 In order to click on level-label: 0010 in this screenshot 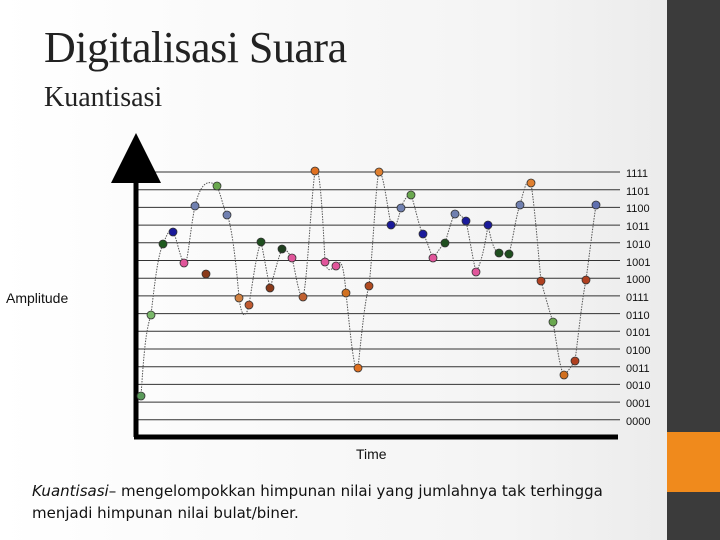, I will do `click(638, 386)`.